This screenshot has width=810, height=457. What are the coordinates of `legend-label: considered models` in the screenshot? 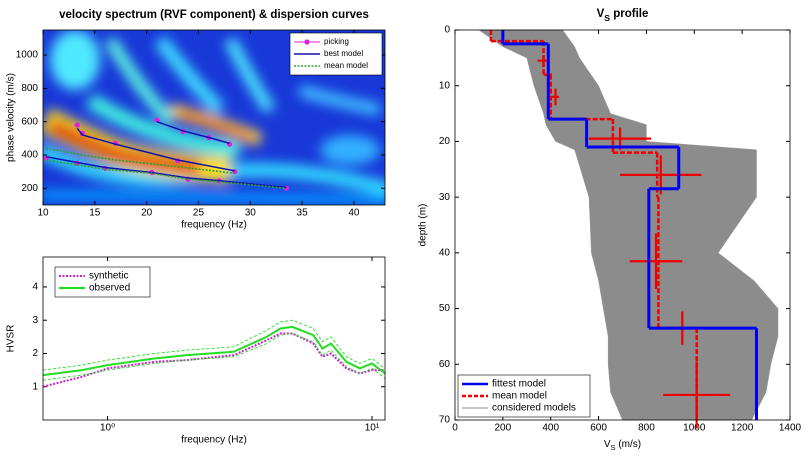 It's located at (534, 408).